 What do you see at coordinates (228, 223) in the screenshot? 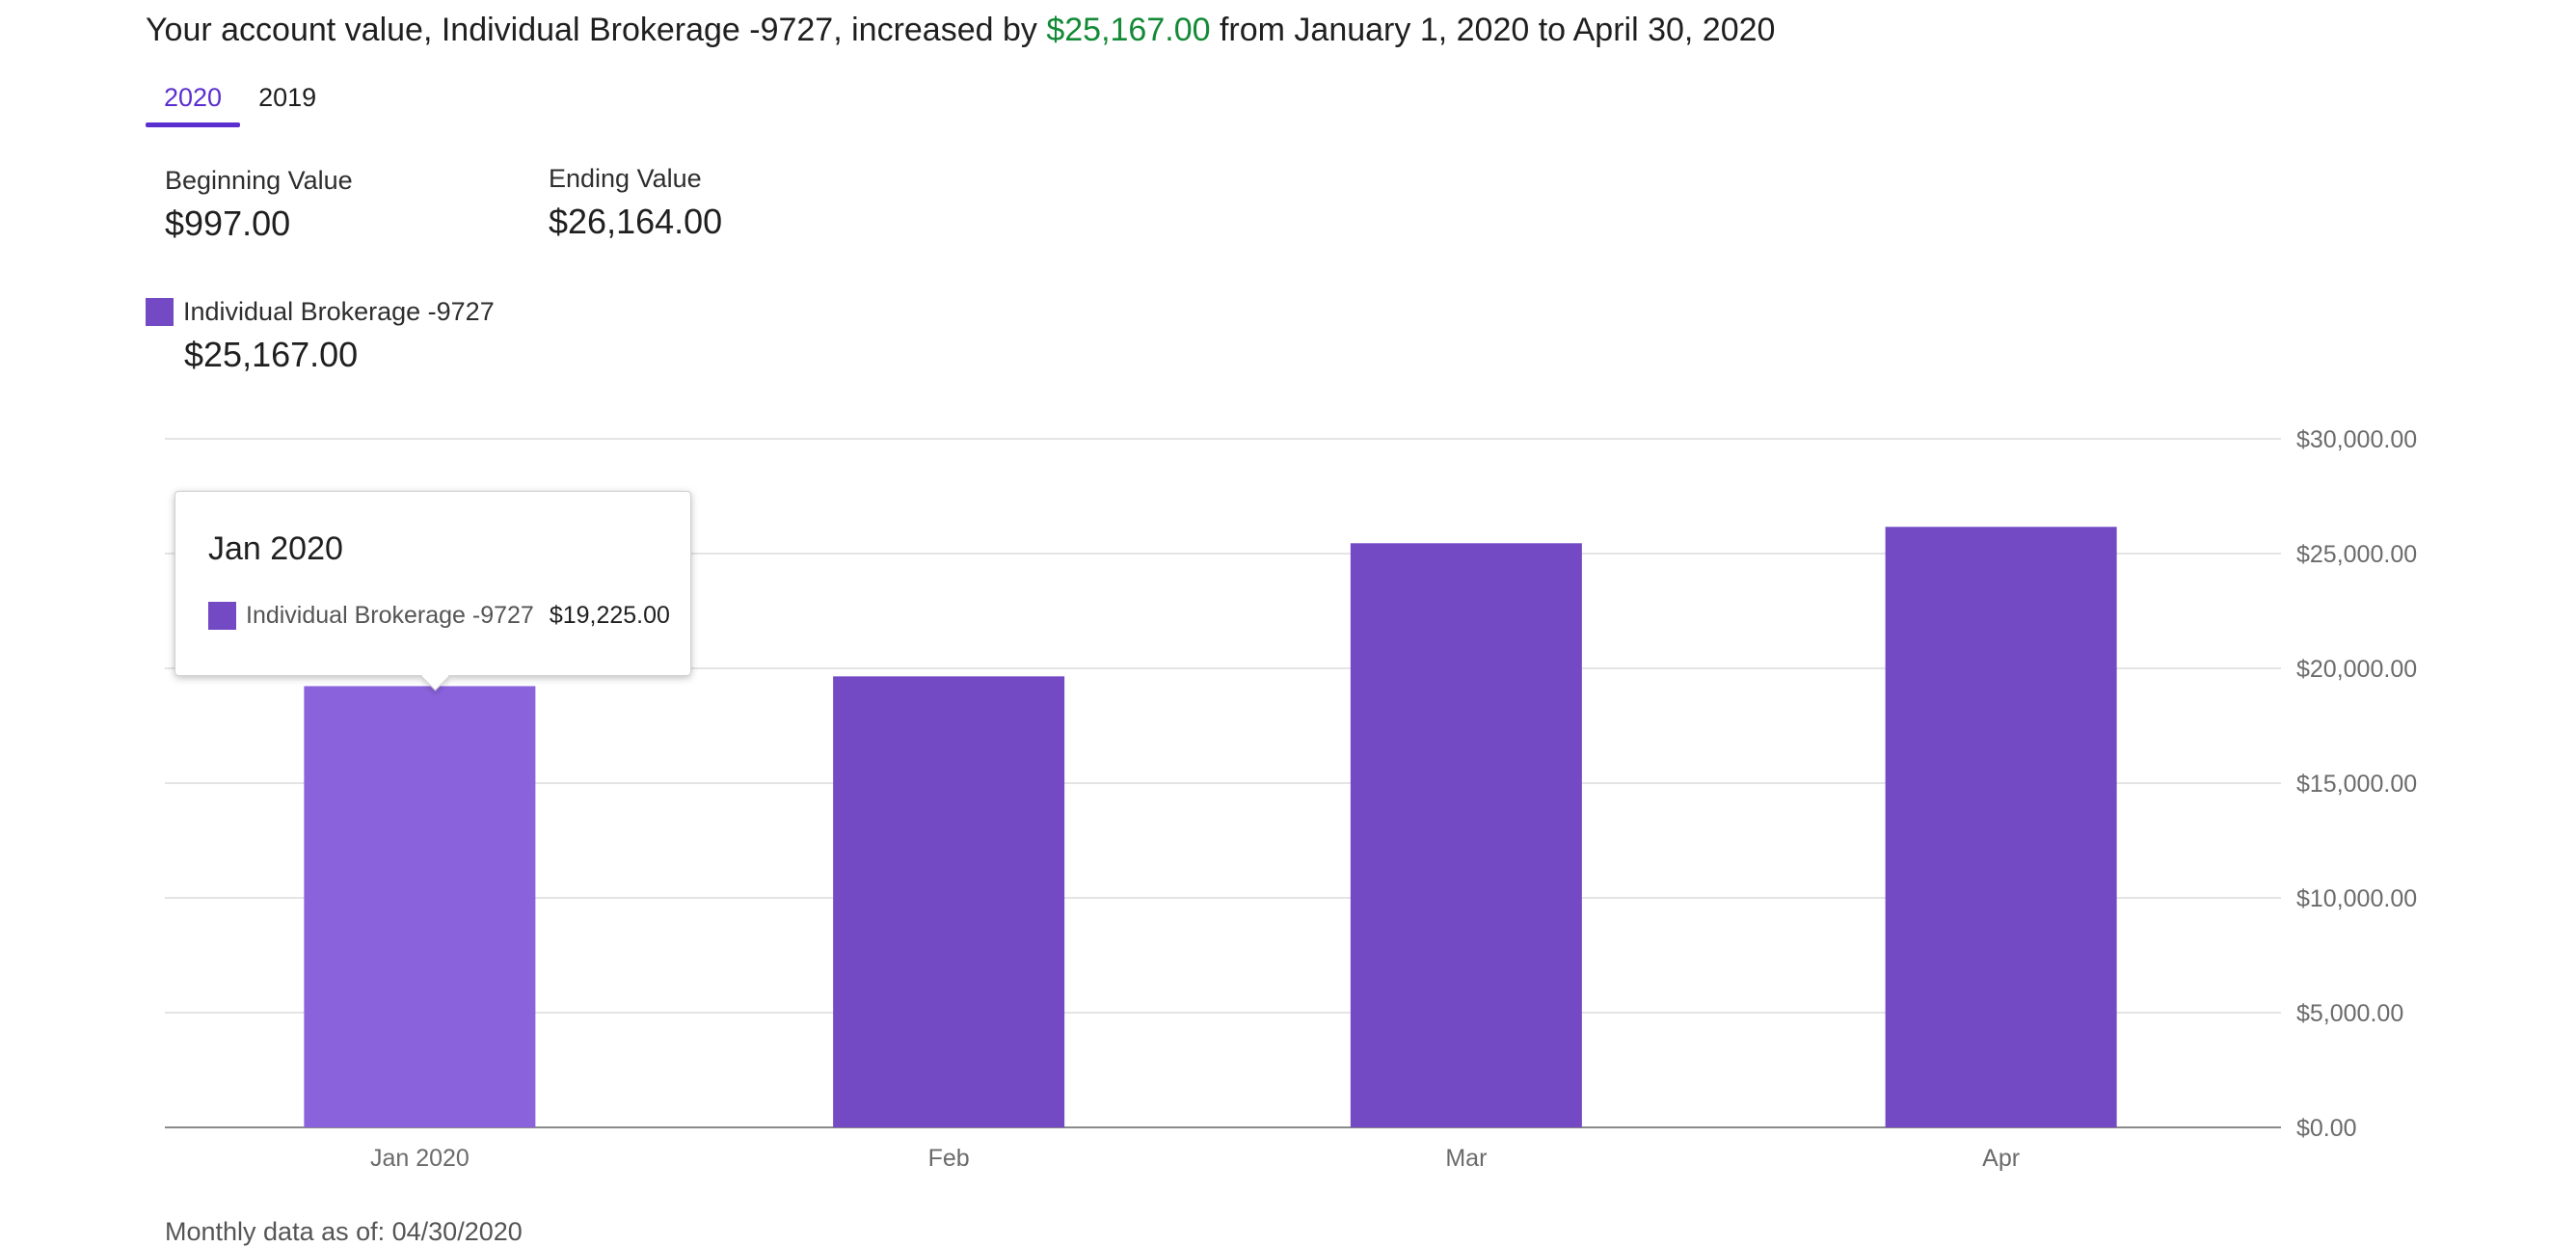
I see `beginning-value: $997.00` at bounding box center [228, 223].